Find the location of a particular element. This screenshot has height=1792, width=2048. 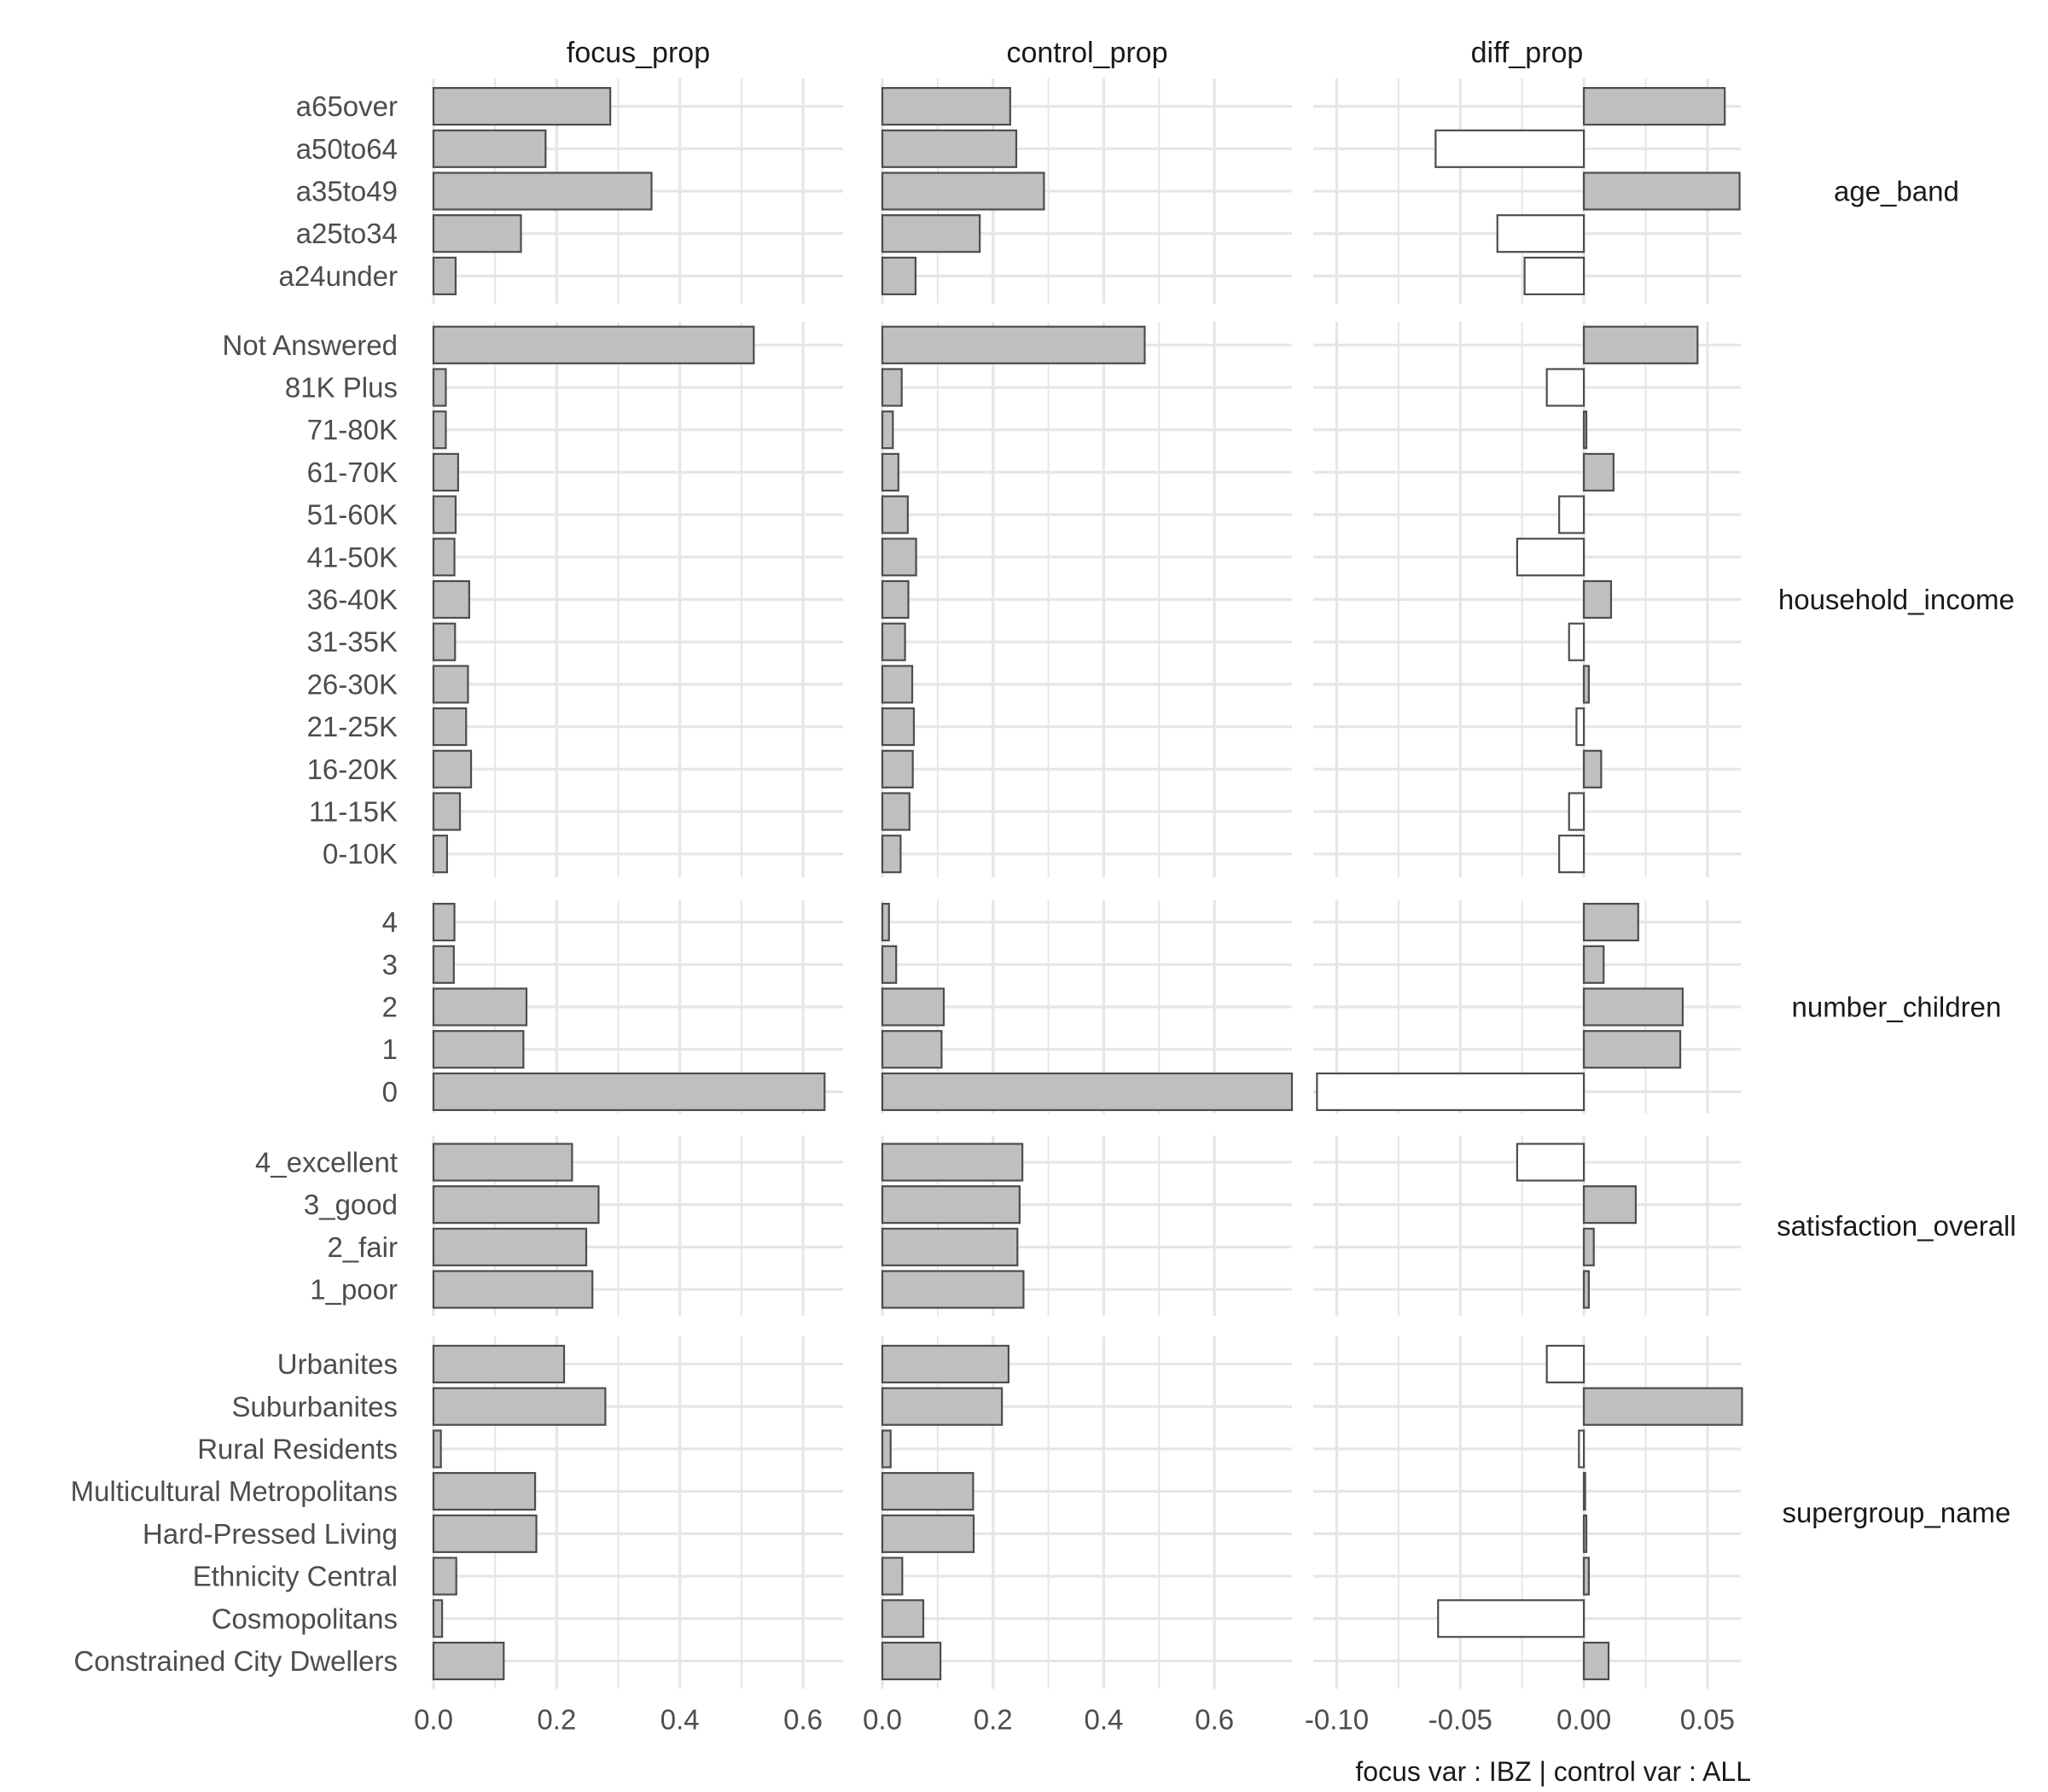

category-label: 3 is located at coordinates (390, 965).